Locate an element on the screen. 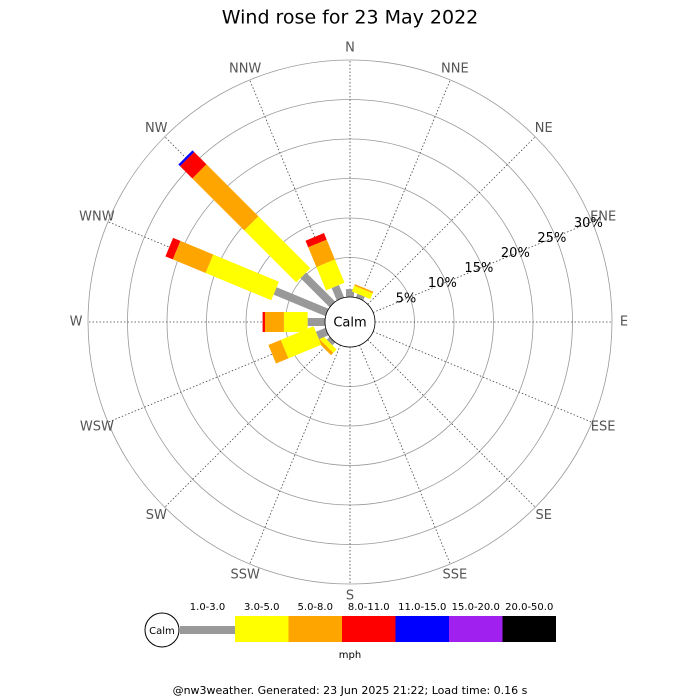 The height and width of the screenshot is (700, 700). legend-label: 8.0-11.0 is located at coordinates (369, 607).